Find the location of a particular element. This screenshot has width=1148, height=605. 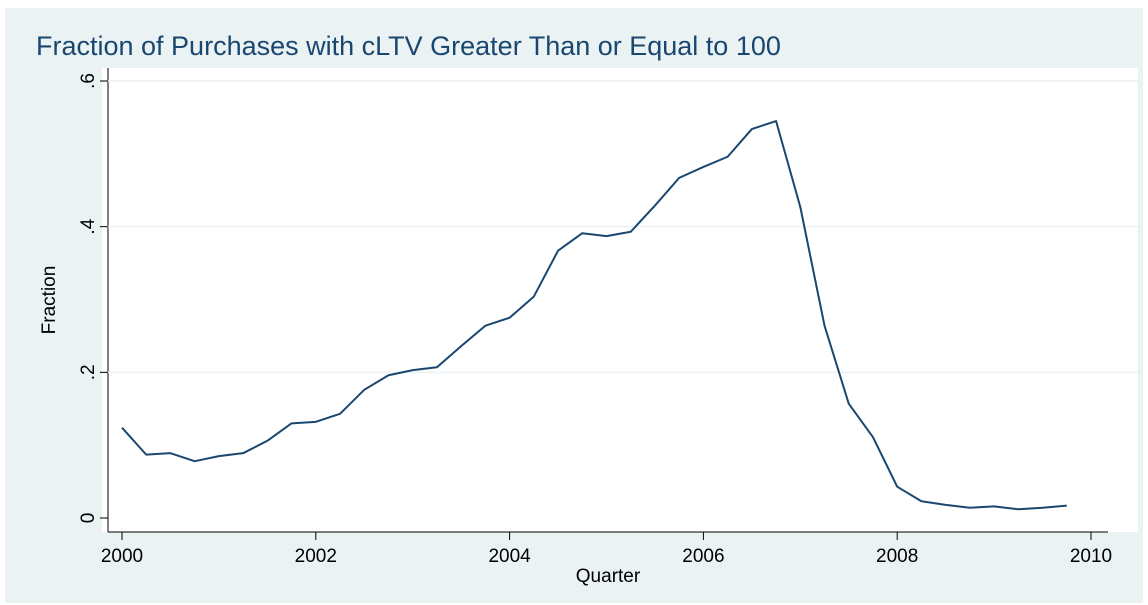

x-tick-label: 2008 is located at coordinates (897, 556).